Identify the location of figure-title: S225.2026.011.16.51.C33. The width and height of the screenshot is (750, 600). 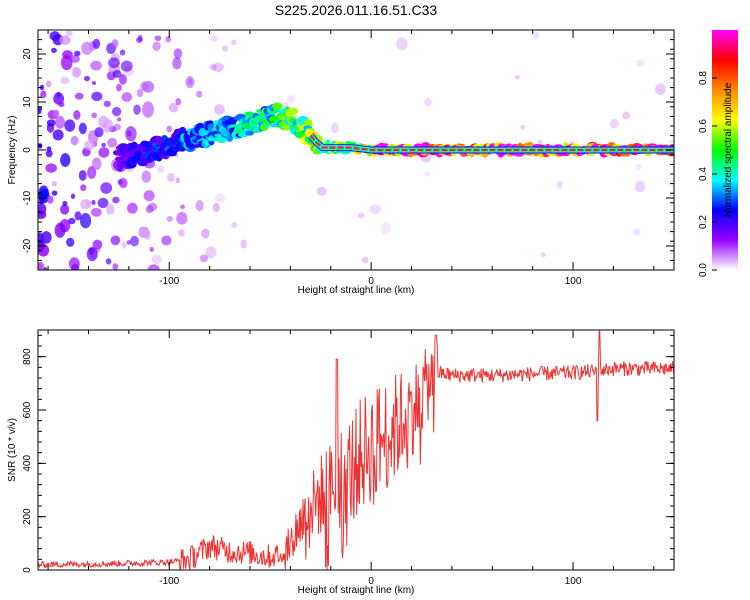
(356, 10).